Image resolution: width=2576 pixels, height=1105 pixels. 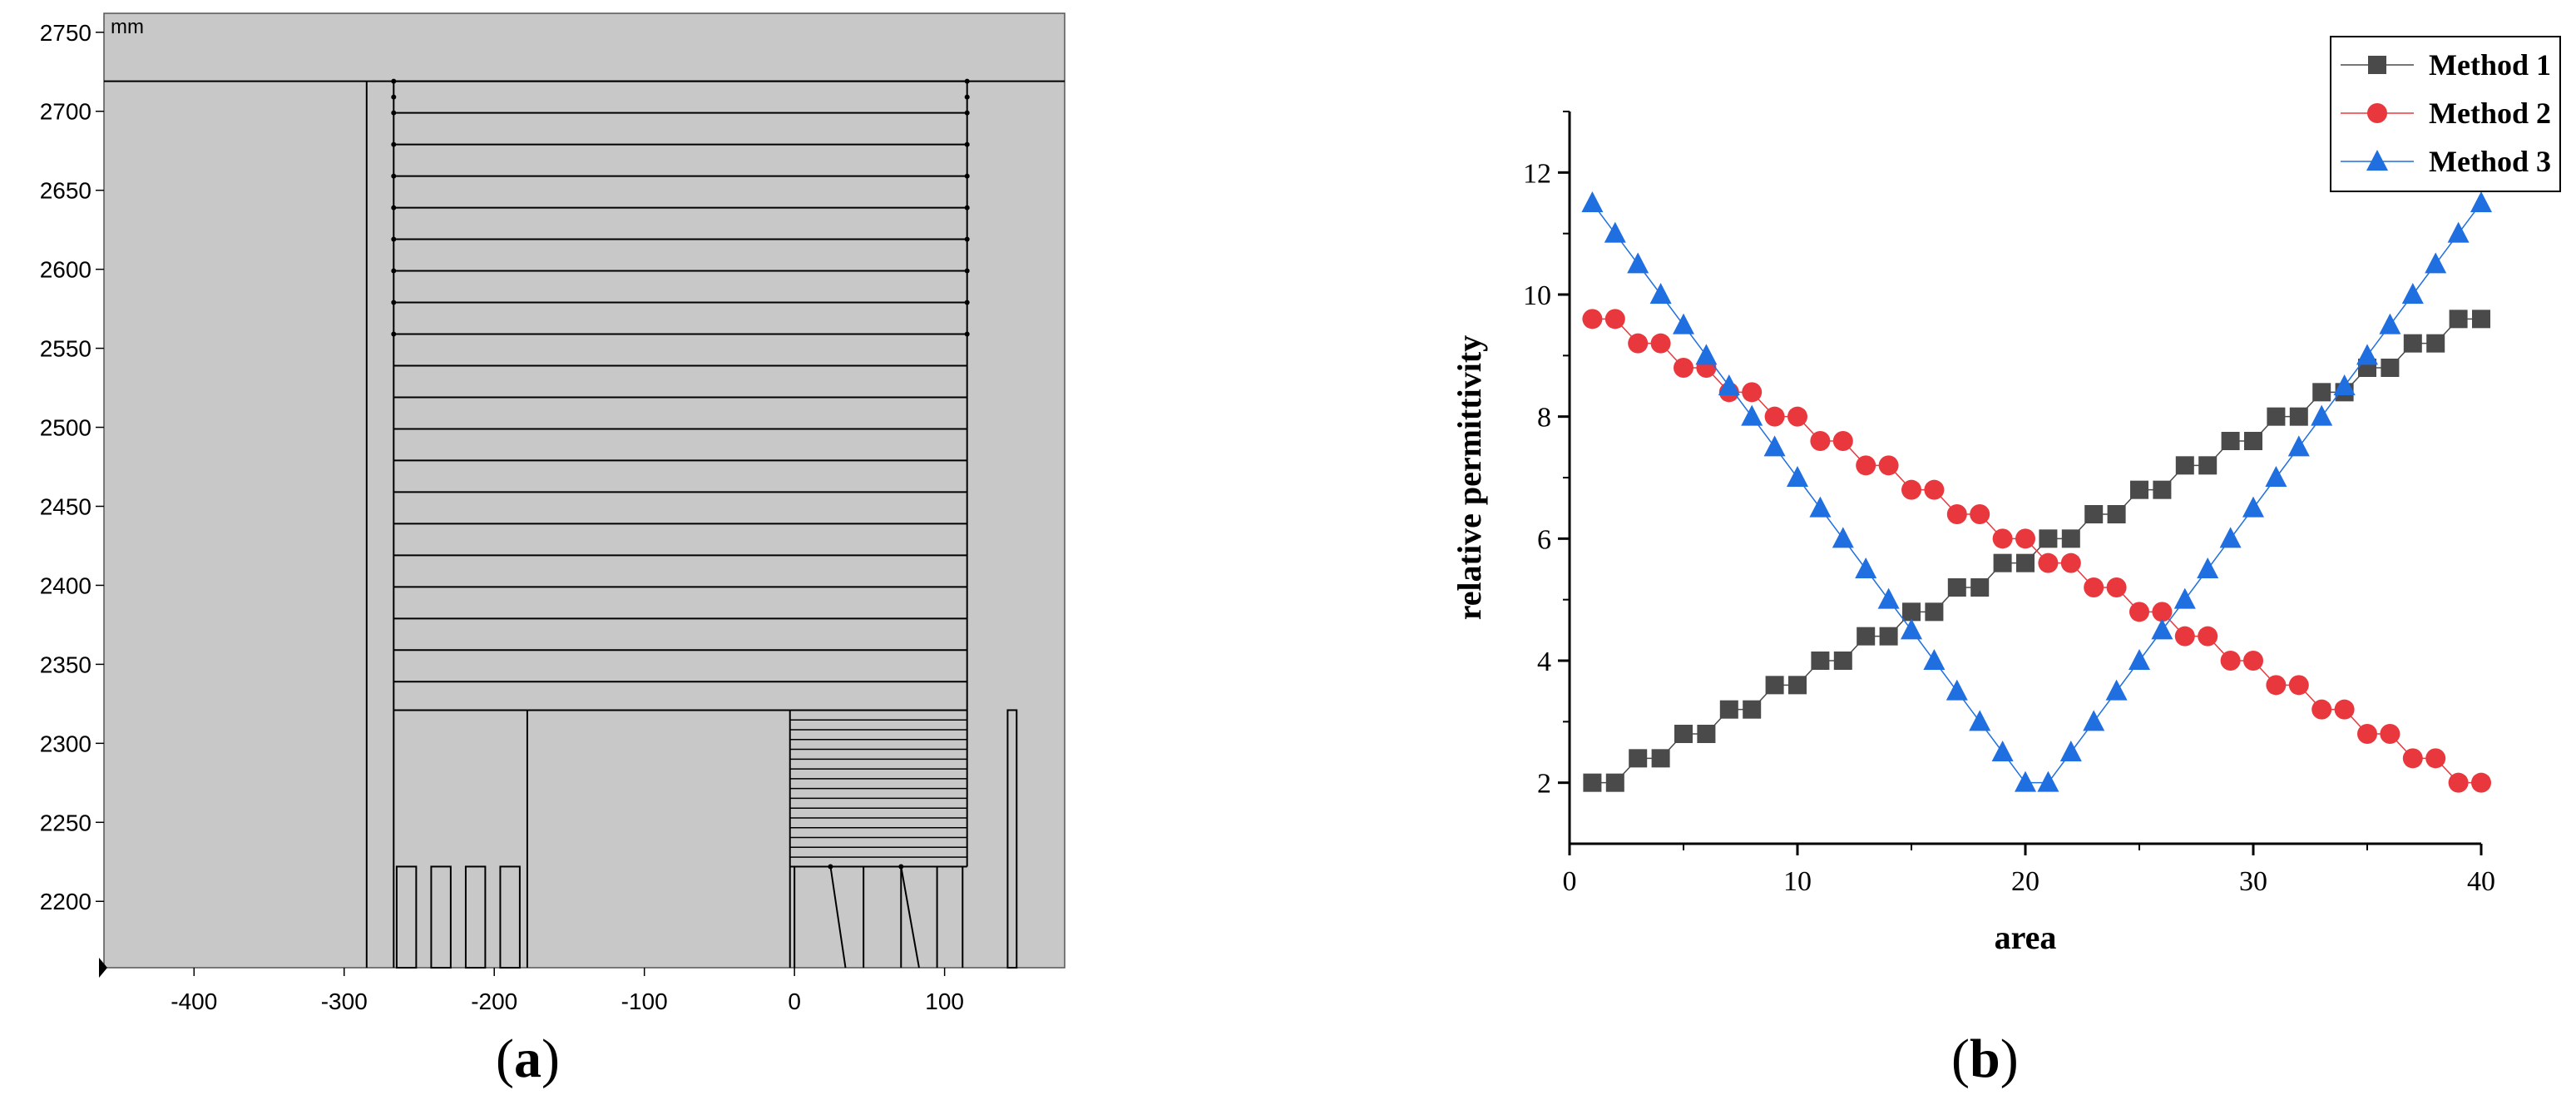 What do you see at coordinates (2490, 161) in the screenshot?
I see `legend-label: Method 3` at bounding box center [2490, 161].